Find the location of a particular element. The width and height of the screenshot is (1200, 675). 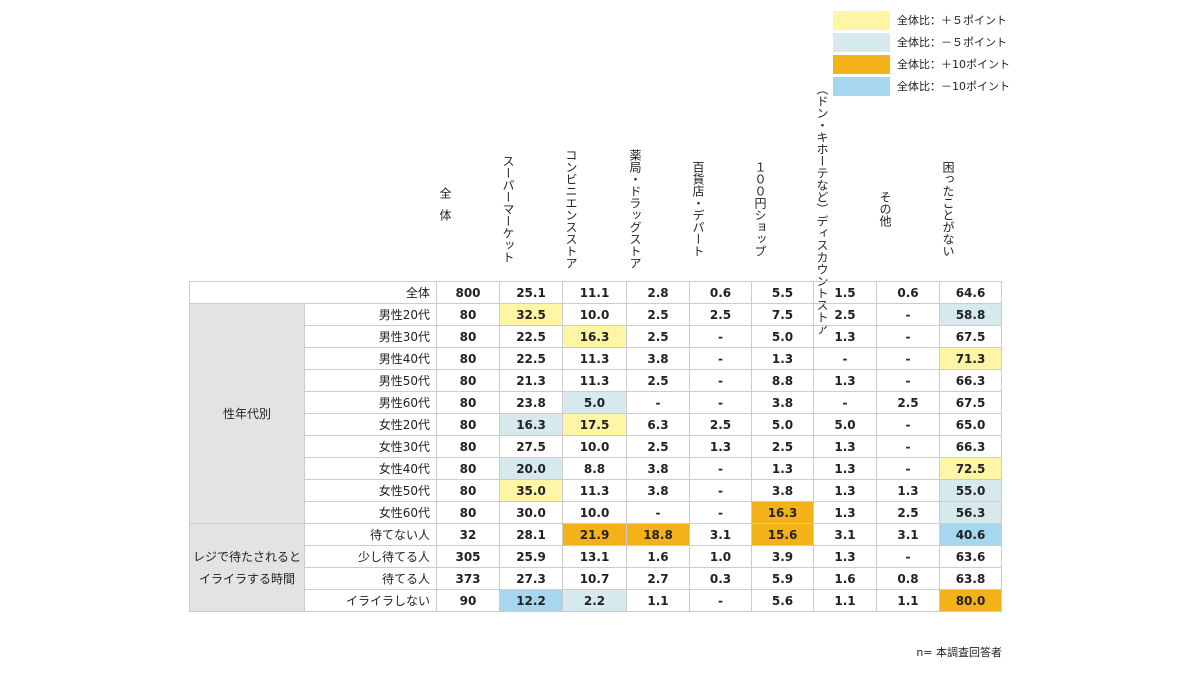

table-cell: 0.8 is located at coordinates (908, 578).